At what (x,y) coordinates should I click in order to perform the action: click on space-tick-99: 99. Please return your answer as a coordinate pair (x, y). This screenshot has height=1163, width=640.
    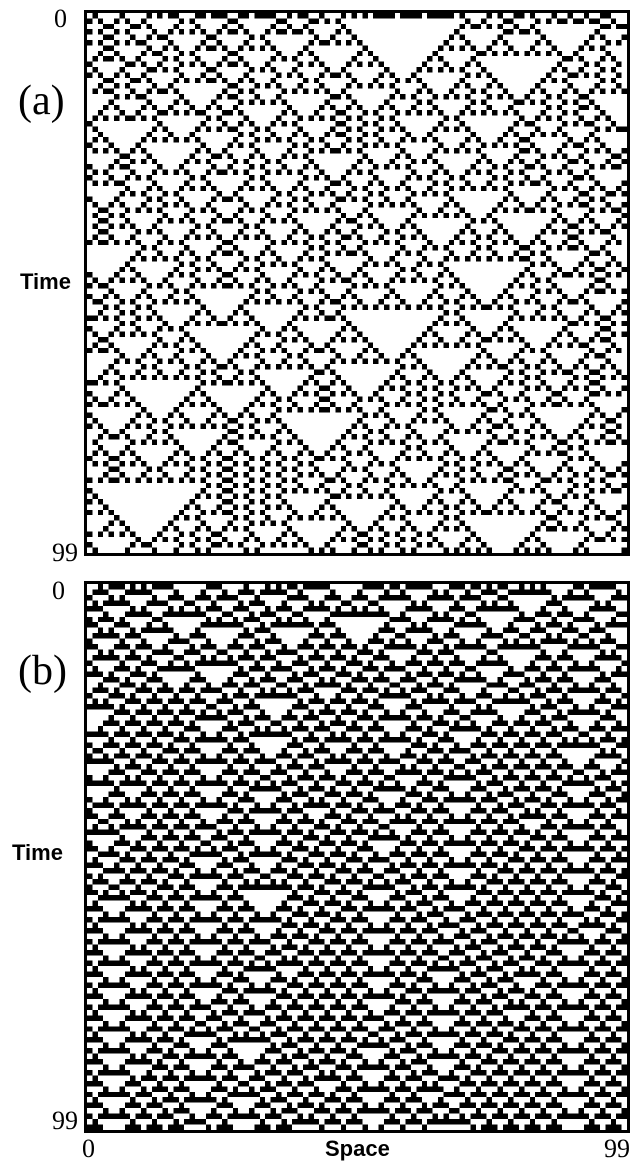
    Looking at the image, I should click on (617, 1148).